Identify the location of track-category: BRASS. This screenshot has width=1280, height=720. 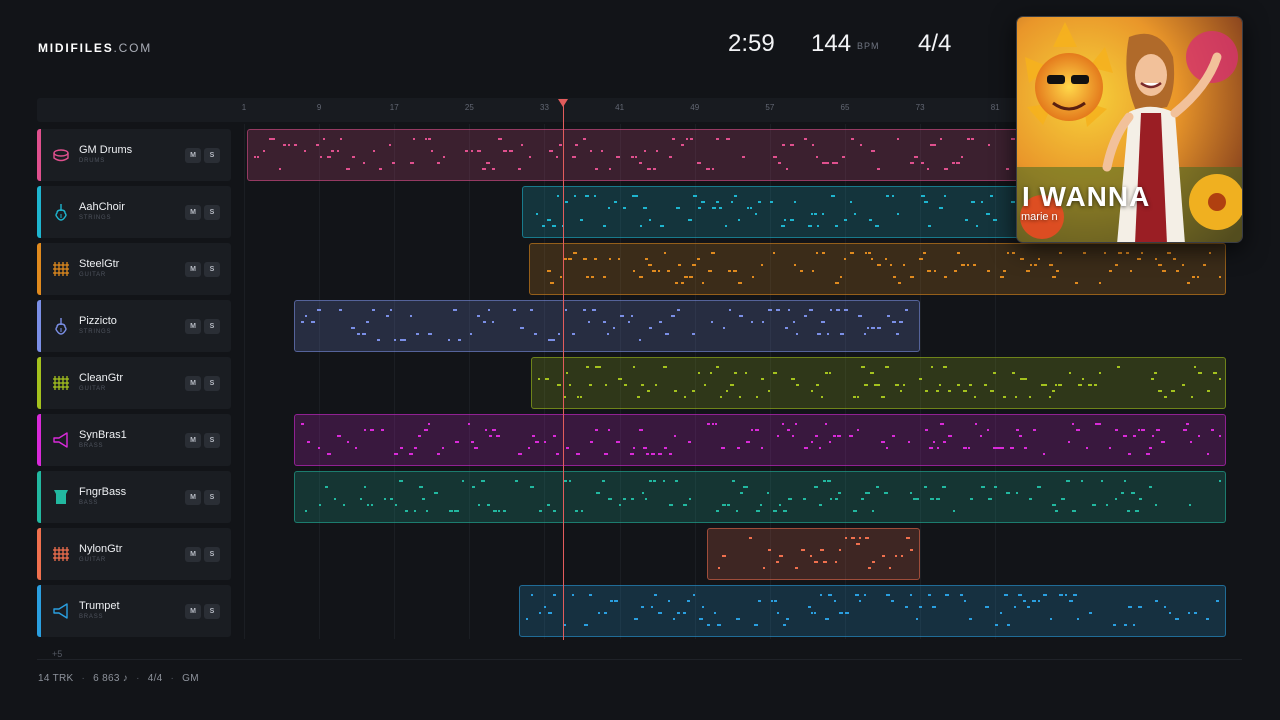
(91, 617).